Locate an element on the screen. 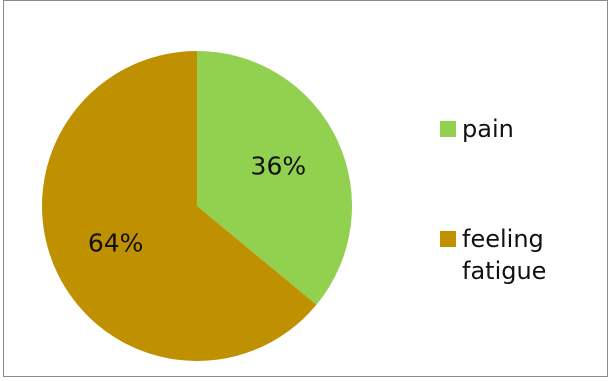 The image size is (613, 381). legend-swatch-feeling-fatigue is located at coordinates (448, 239).